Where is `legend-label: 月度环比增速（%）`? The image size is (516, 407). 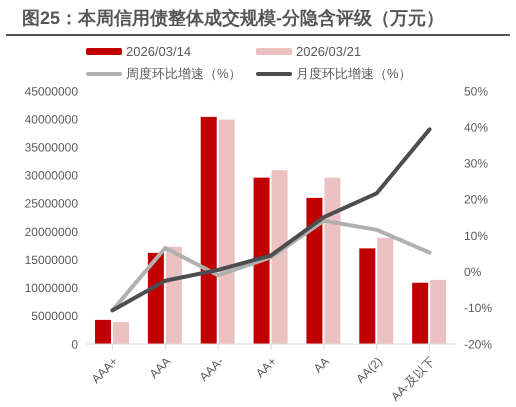 legend-label: 月度环比增速（%） is located at coordinates (354, 74).